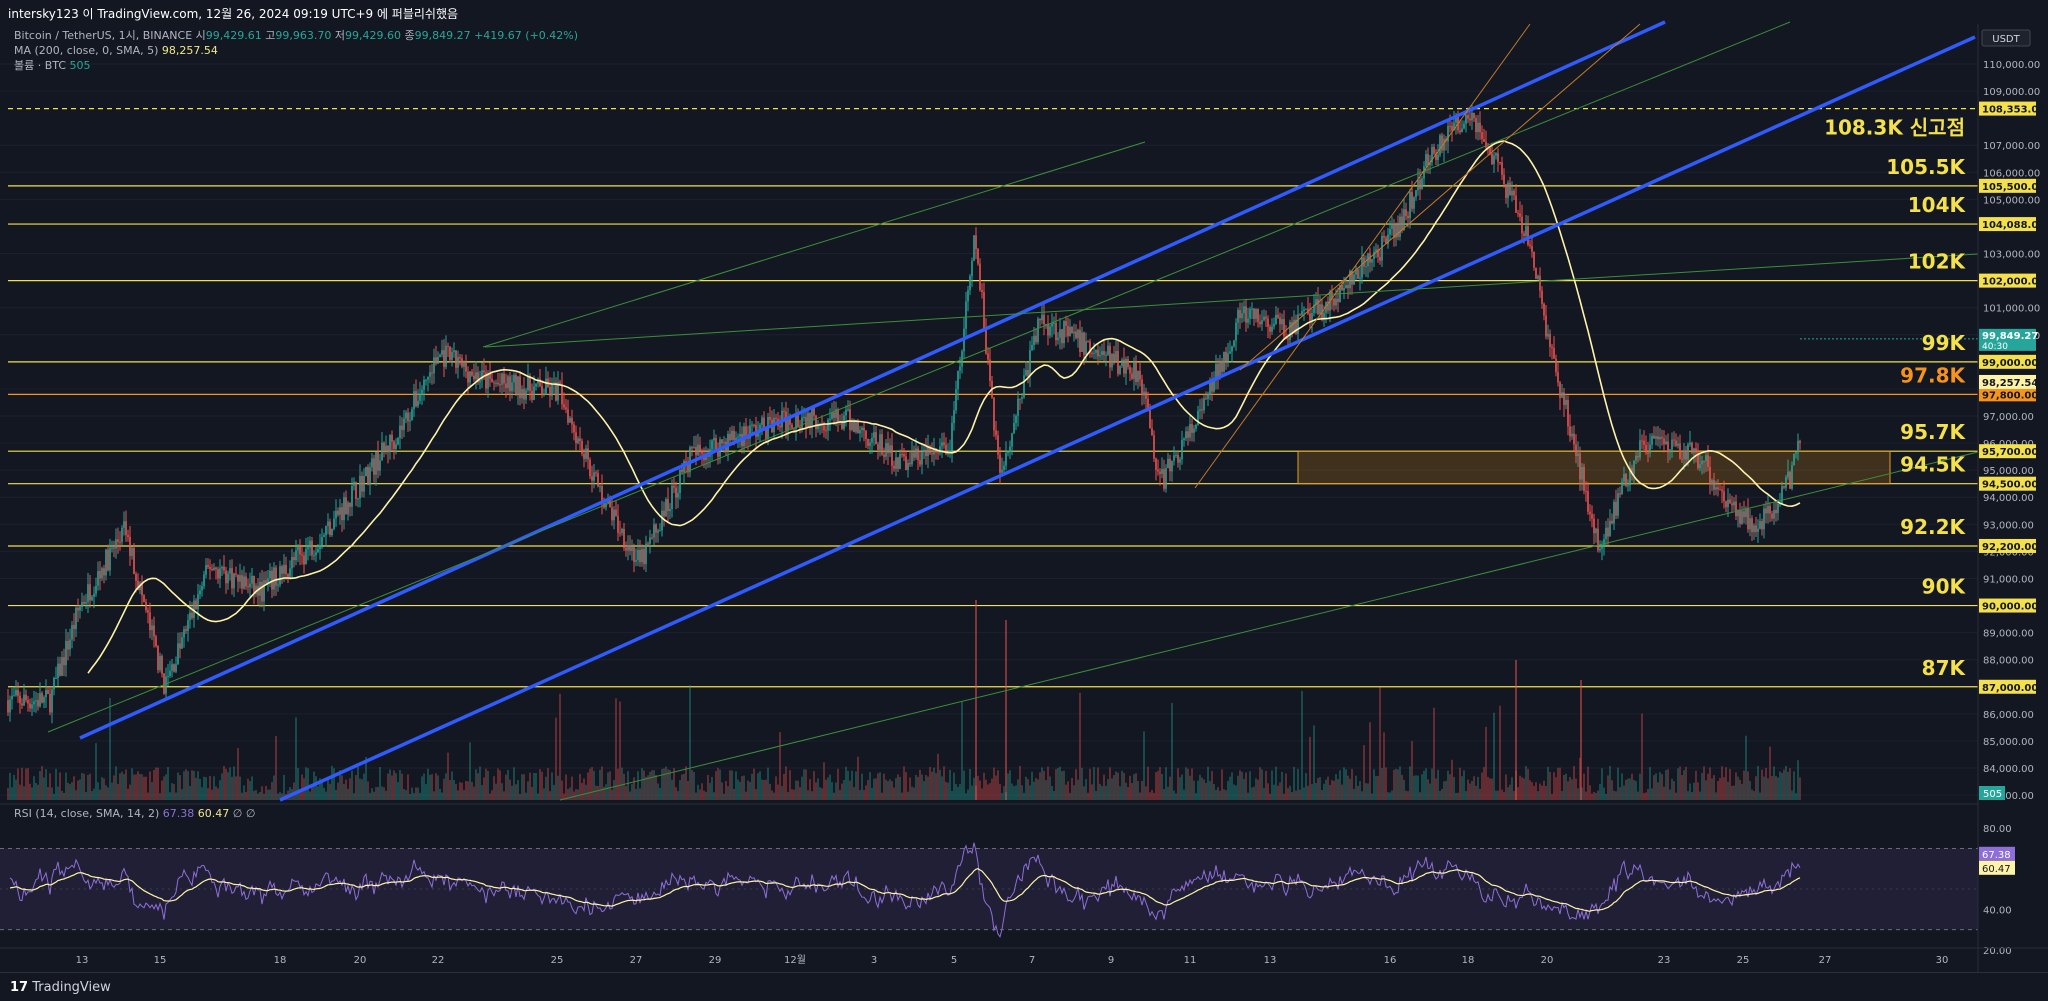 The width and height of the screenshot is (2048, 1001). I want to click on time-tick: 12월, so click(795, 960).